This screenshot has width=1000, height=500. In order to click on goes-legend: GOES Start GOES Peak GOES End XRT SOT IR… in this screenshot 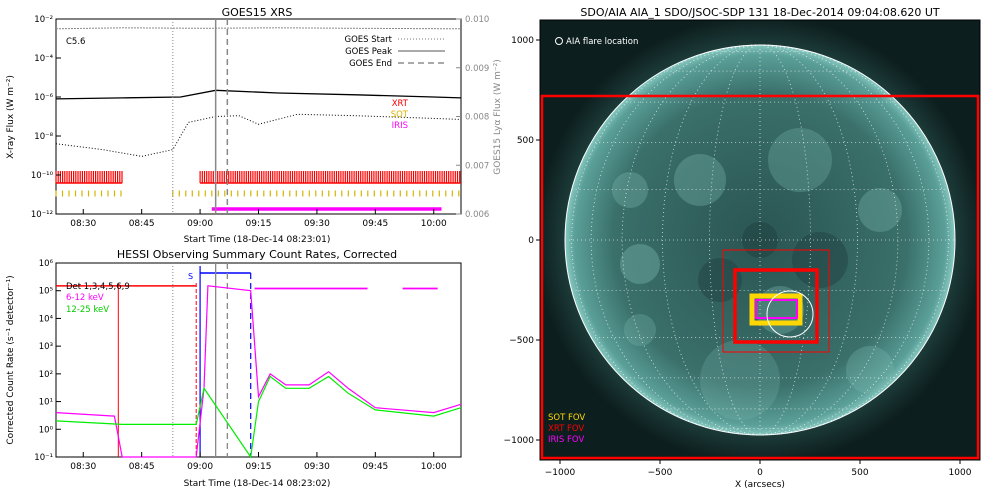, I will do `click(394, 83)`.